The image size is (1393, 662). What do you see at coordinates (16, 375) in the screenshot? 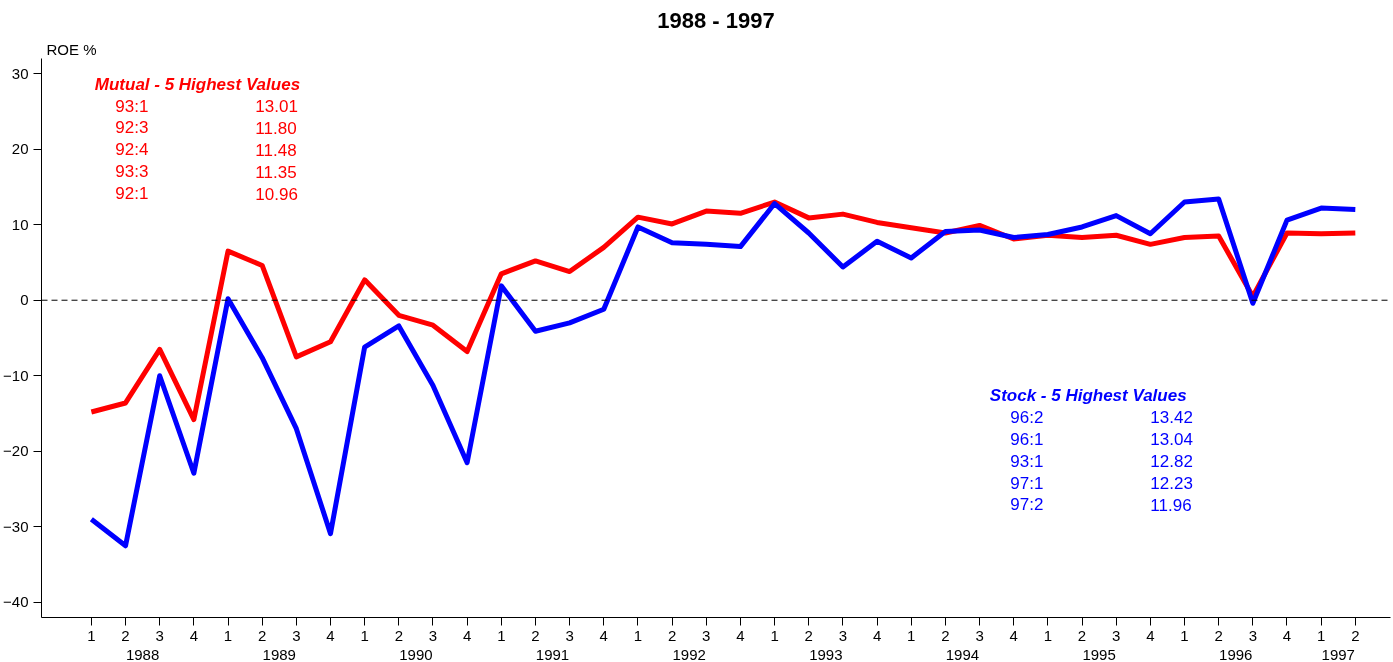
I see `y-tick-label: −10` at bounding box center [16, 375].